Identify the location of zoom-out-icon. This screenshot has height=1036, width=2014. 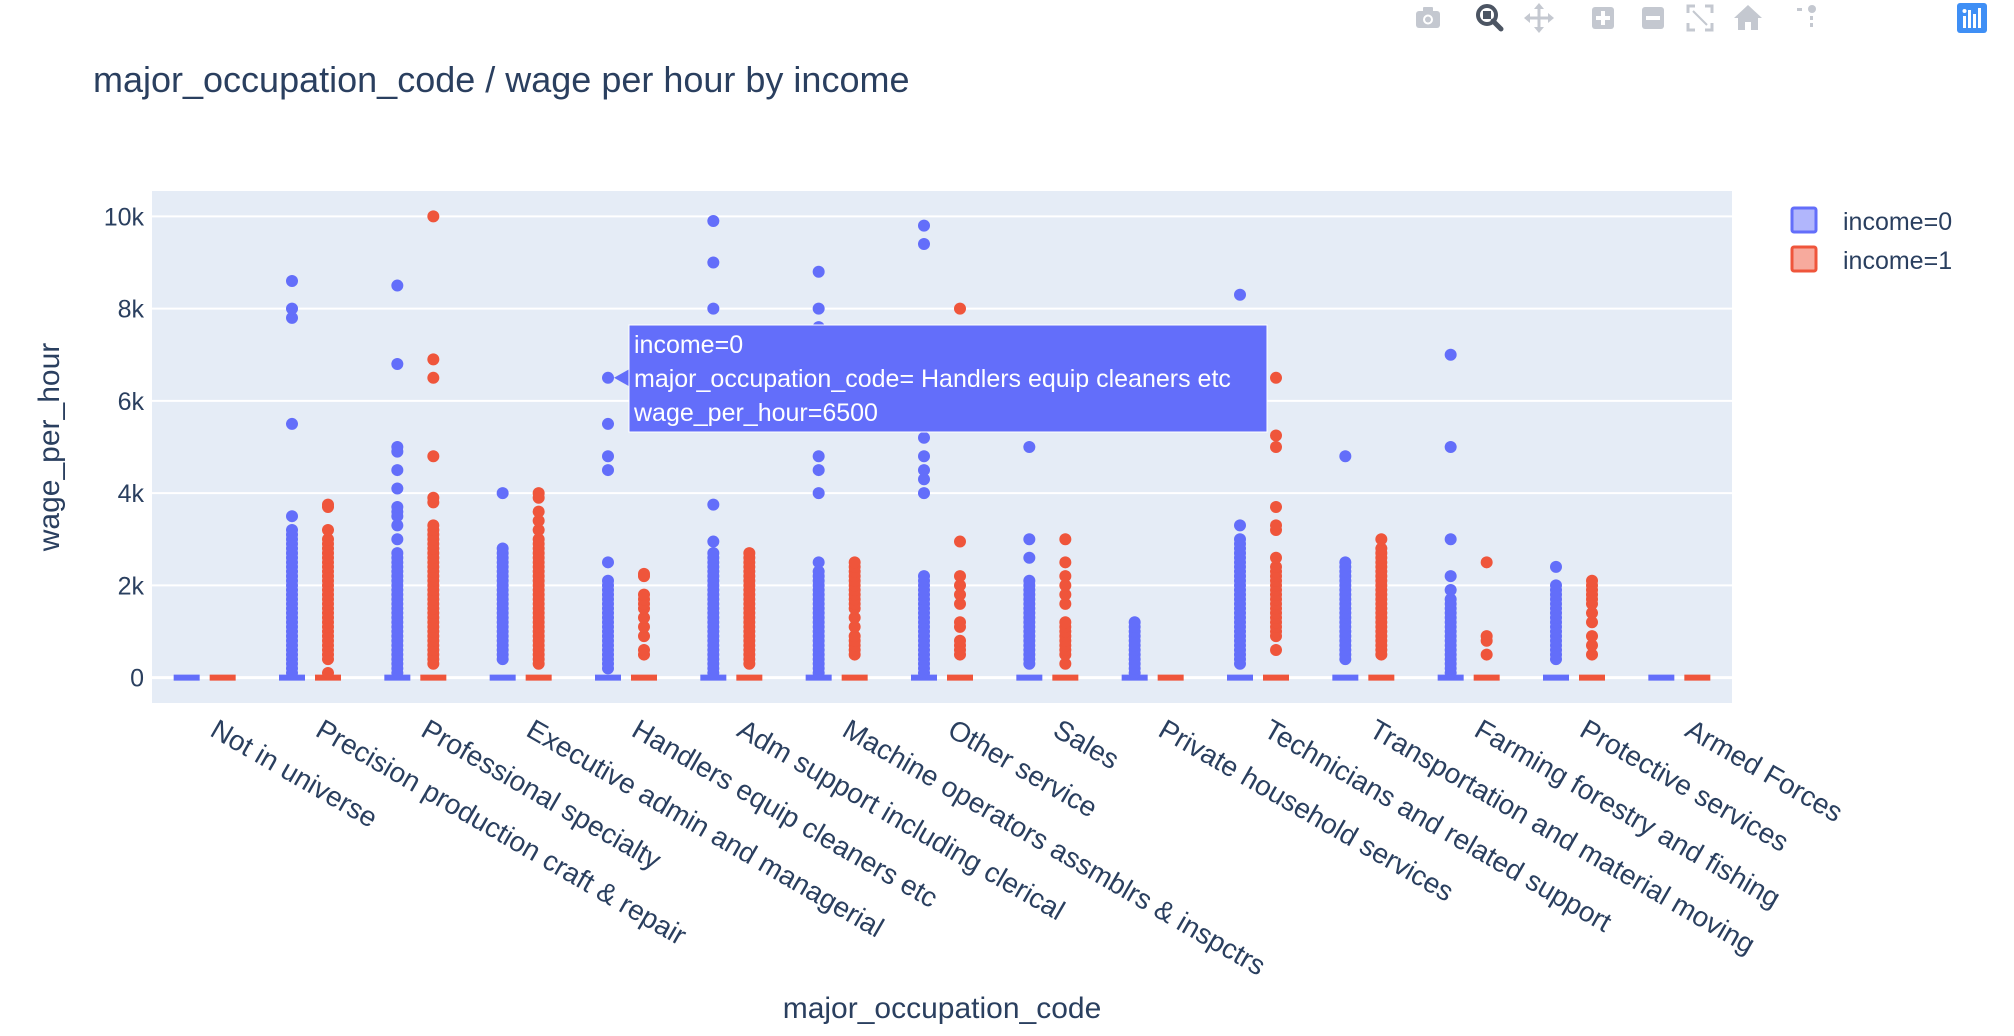
(1653, 17).